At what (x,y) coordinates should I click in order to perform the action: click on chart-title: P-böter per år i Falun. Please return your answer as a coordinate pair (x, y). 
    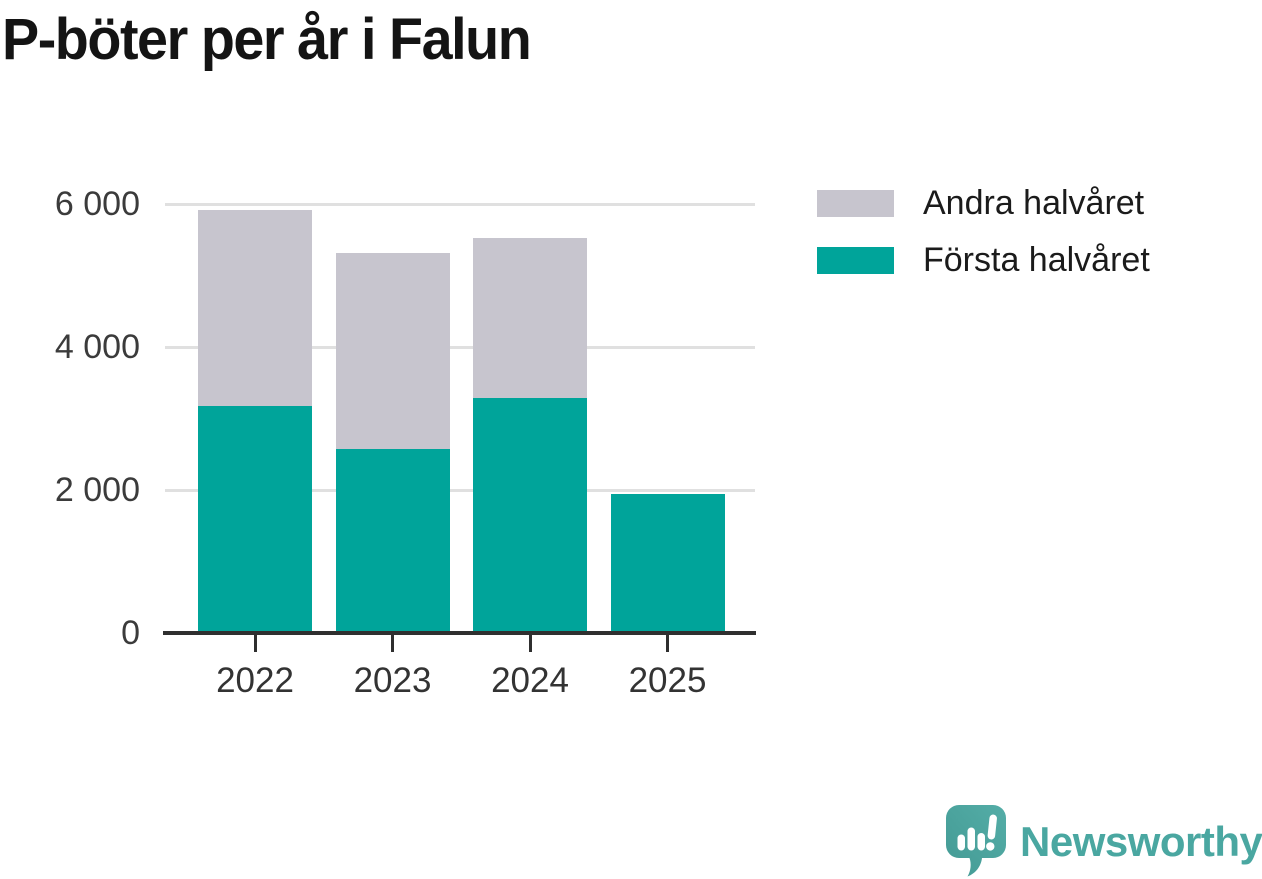
    Looking at the image, I should click on (267, 39).